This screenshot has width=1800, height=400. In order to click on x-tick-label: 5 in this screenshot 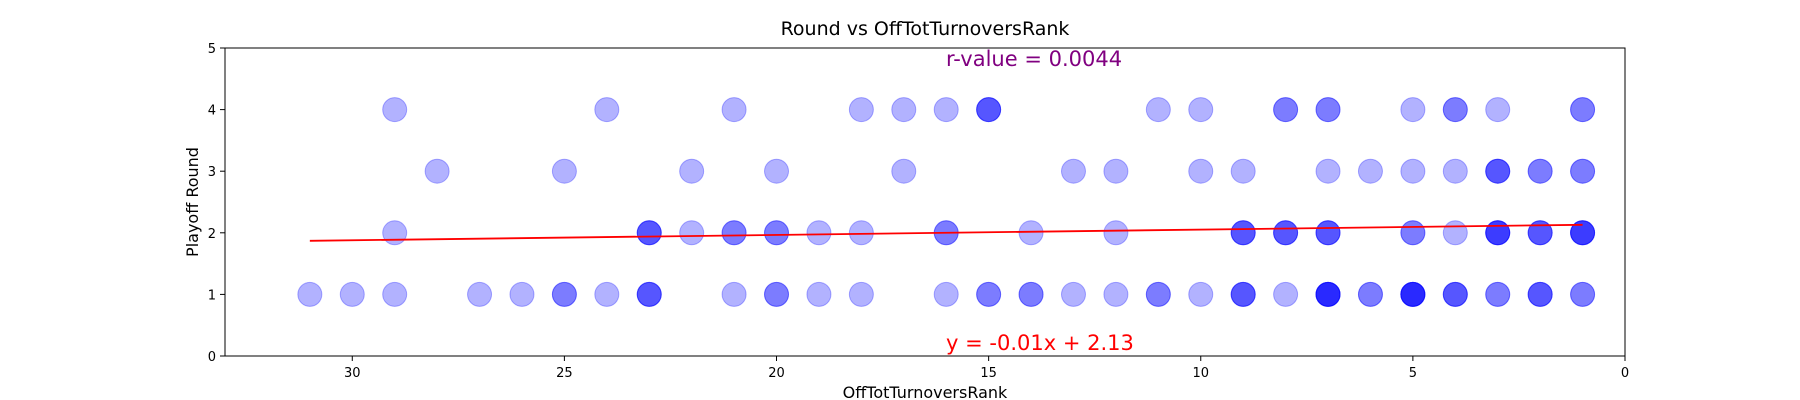, I will do `click(1413, 373)`.